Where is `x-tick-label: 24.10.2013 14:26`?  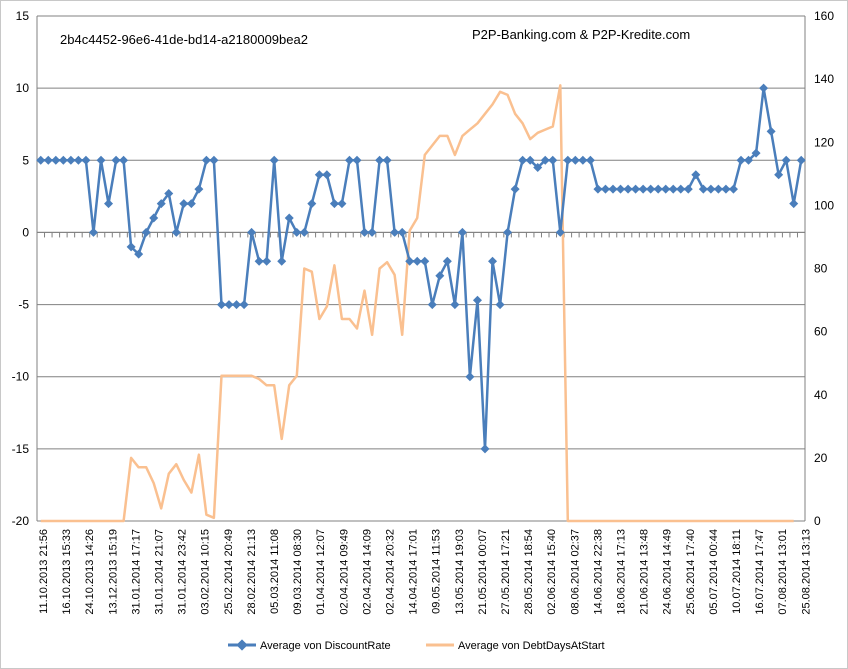 x-tick-label: 24.10.2013 14:26 is located at coordinates (90, 572).